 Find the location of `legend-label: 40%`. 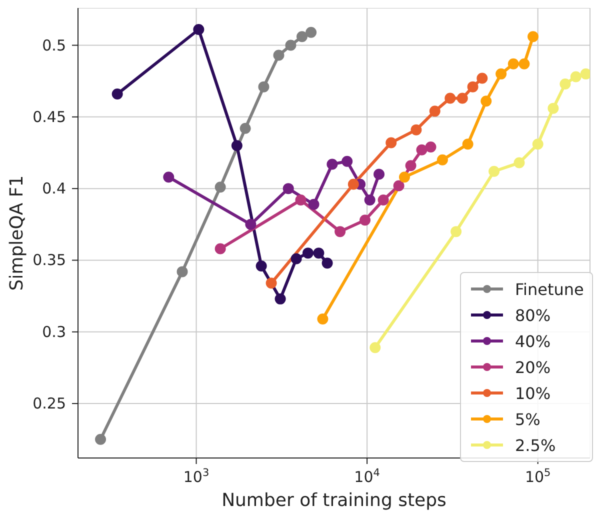

legend-label: 40% is located at coordinates (533, 341).